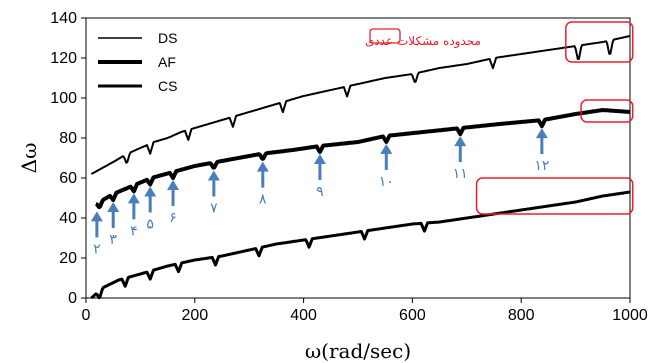 Image resolution: width=664 pixels, height=363 pixels. What do you see at coordinates (29, 158) in the screenshot?
I see `y-axis-title: Δω` at bounding box center [29, 158].